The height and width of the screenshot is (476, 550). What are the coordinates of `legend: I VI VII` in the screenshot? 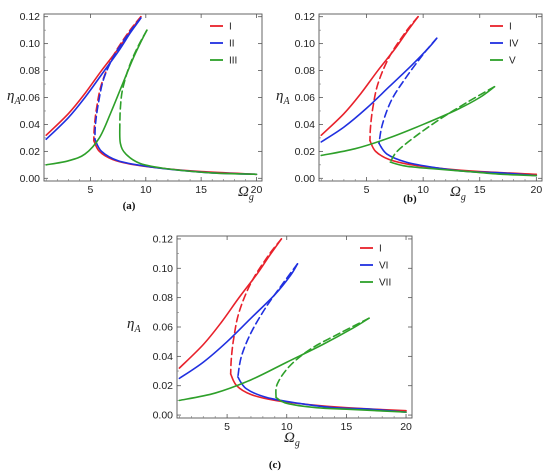 It's located at (375, 266).